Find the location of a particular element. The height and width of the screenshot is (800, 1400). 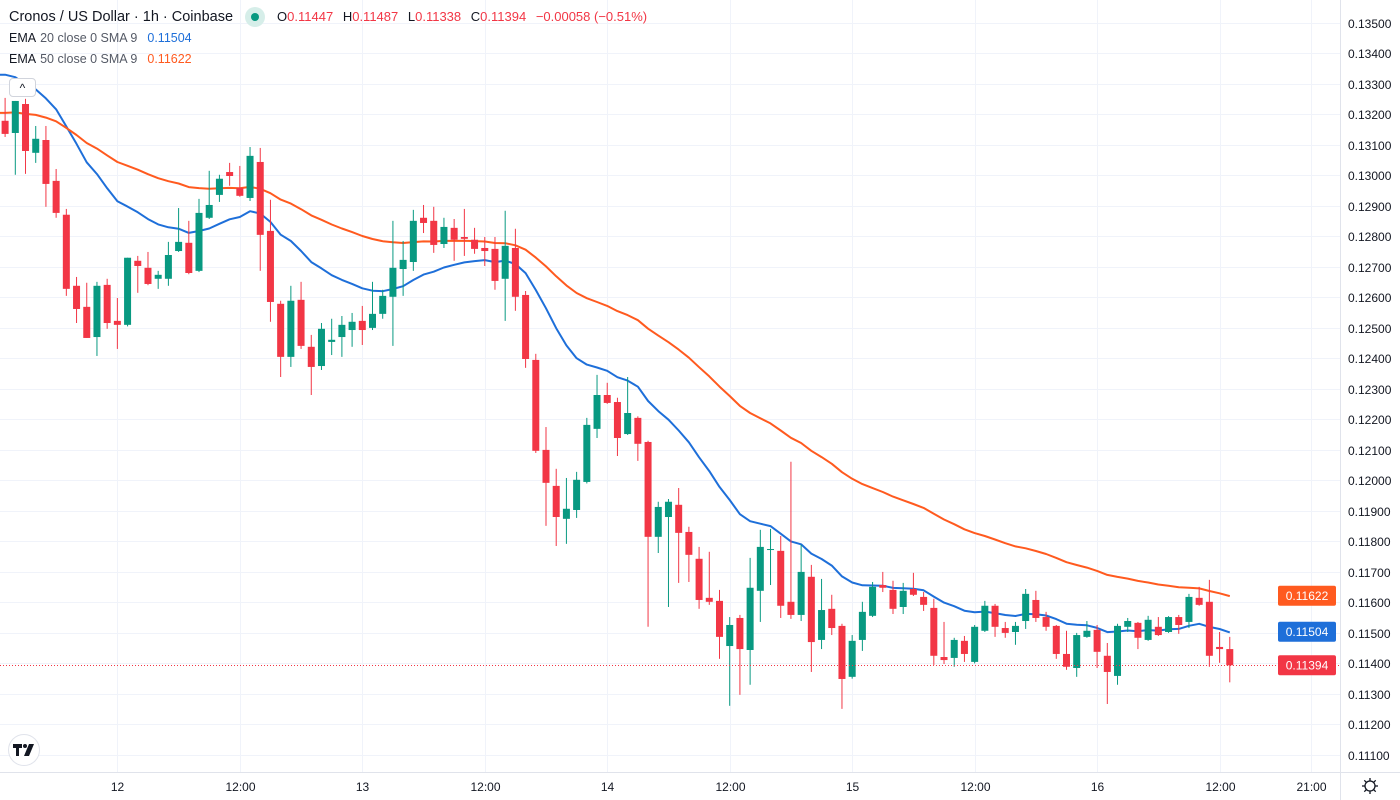

time-tick-label: 13 is located at coordinates (363, 787).